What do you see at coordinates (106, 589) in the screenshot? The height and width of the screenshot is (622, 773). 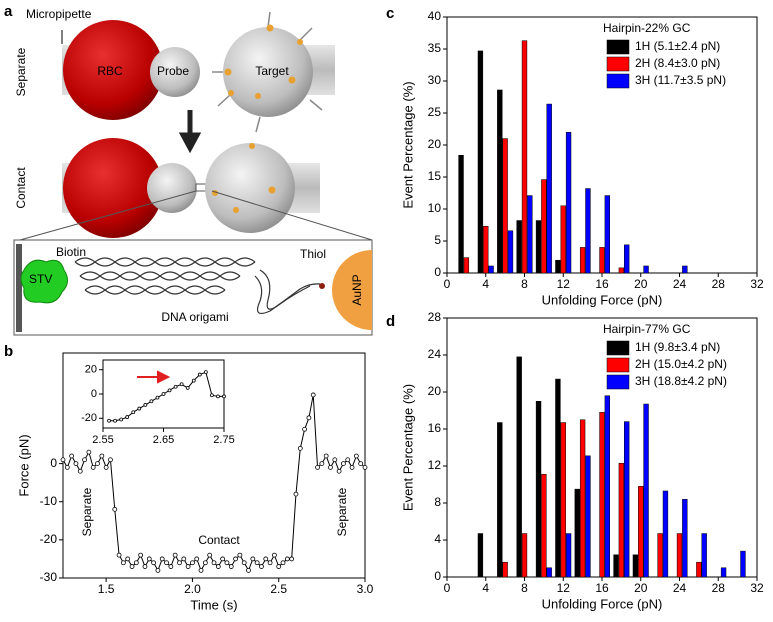 I see `x-tick-label: 1.5` at bounding box center [106, 589].